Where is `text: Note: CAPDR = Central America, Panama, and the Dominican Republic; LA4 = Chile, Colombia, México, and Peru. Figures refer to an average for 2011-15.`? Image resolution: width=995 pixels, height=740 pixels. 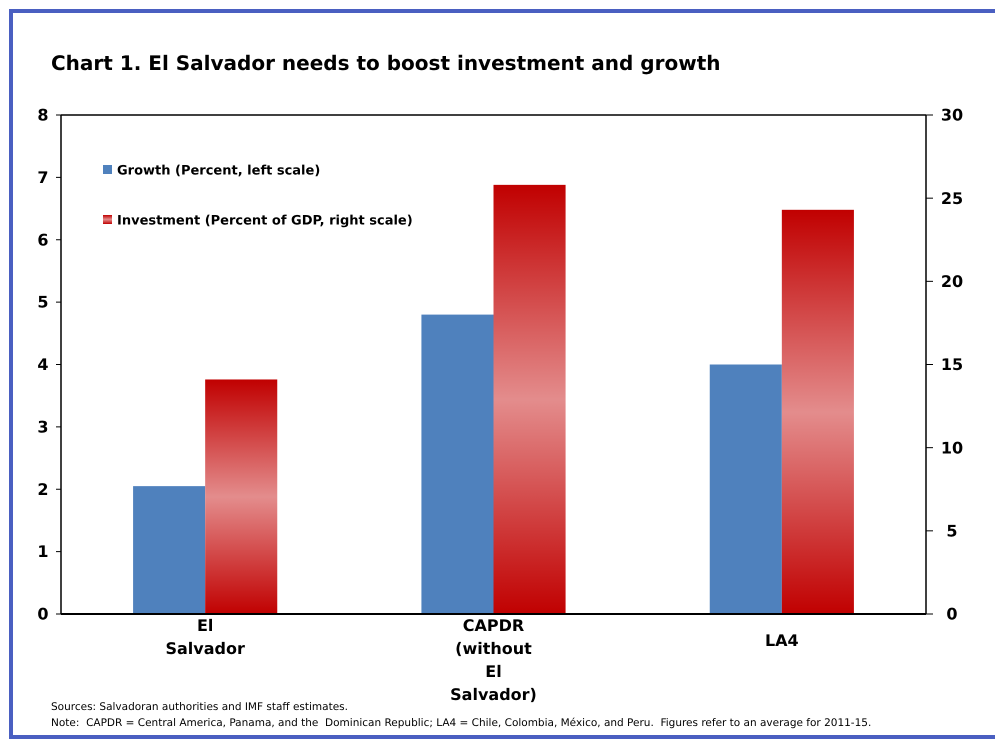 text: Note: CAPDR = Central America, Panama, and the Dominican Republic; LA4 = Chile, Colombia, México, and Peru. Figures refer to an average for 2011-15. is located at coordinates (461, 723).